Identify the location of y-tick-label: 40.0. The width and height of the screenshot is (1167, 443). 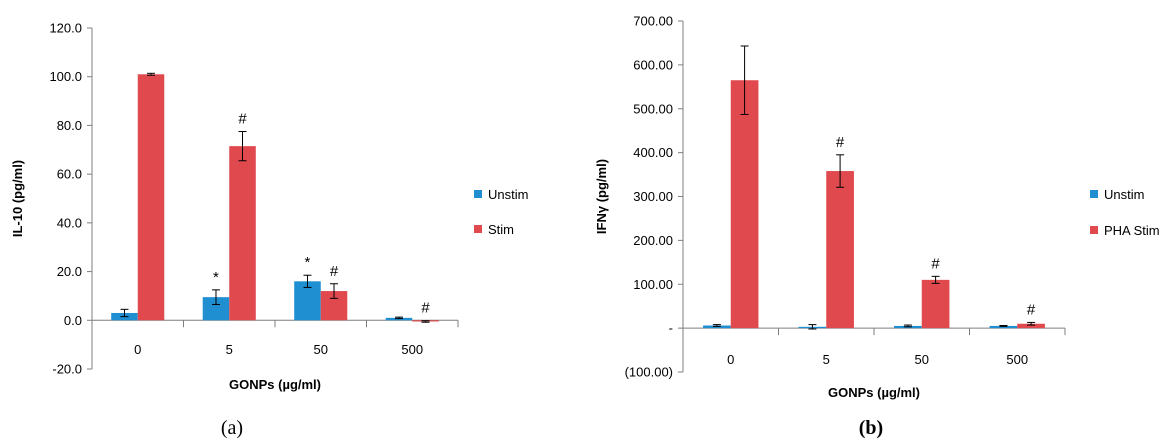
(69, 222).